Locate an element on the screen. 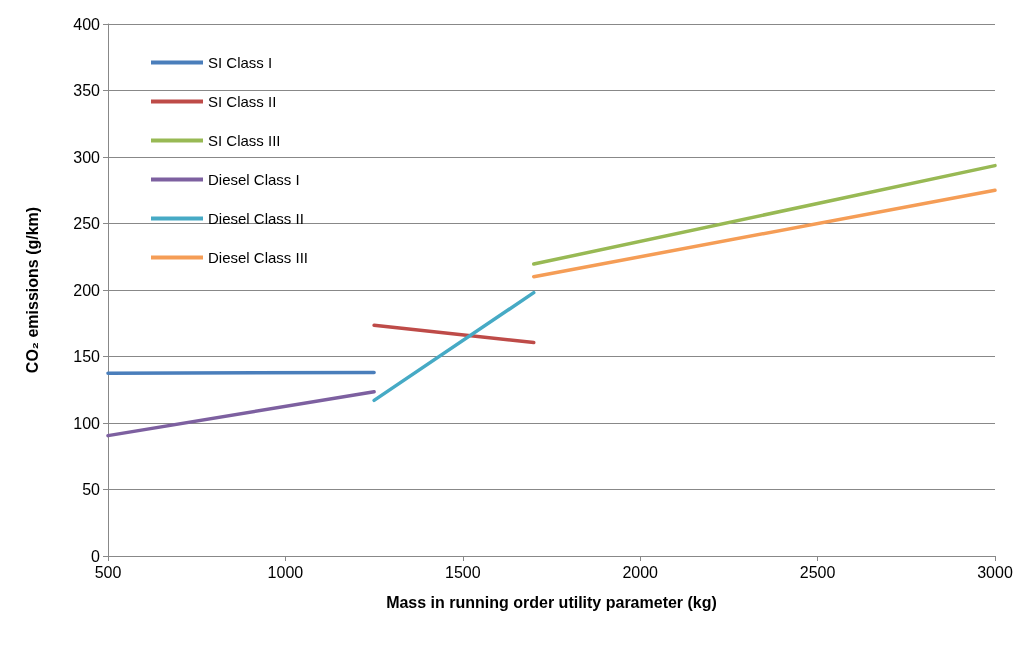 This screenshot has height=648, width=1032. y-tick-label: 250 is located at coordinates (87, 223).